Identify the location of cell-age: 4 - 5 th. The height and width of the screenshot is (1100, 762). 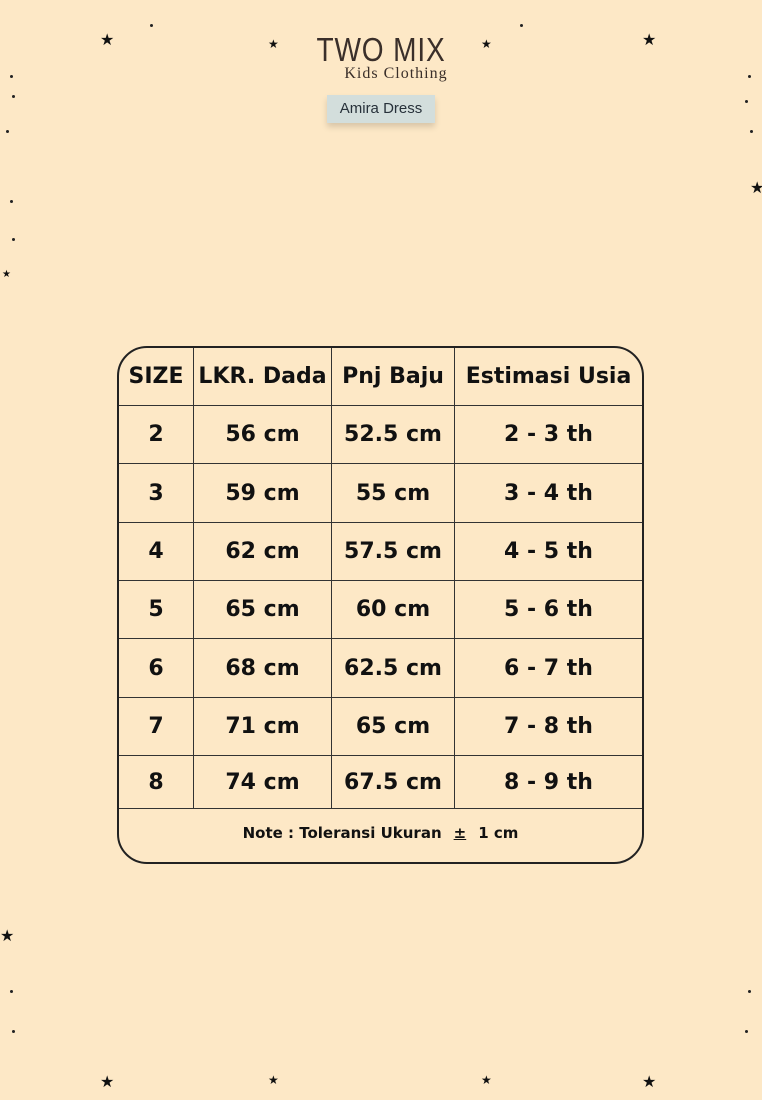
(548, 551).